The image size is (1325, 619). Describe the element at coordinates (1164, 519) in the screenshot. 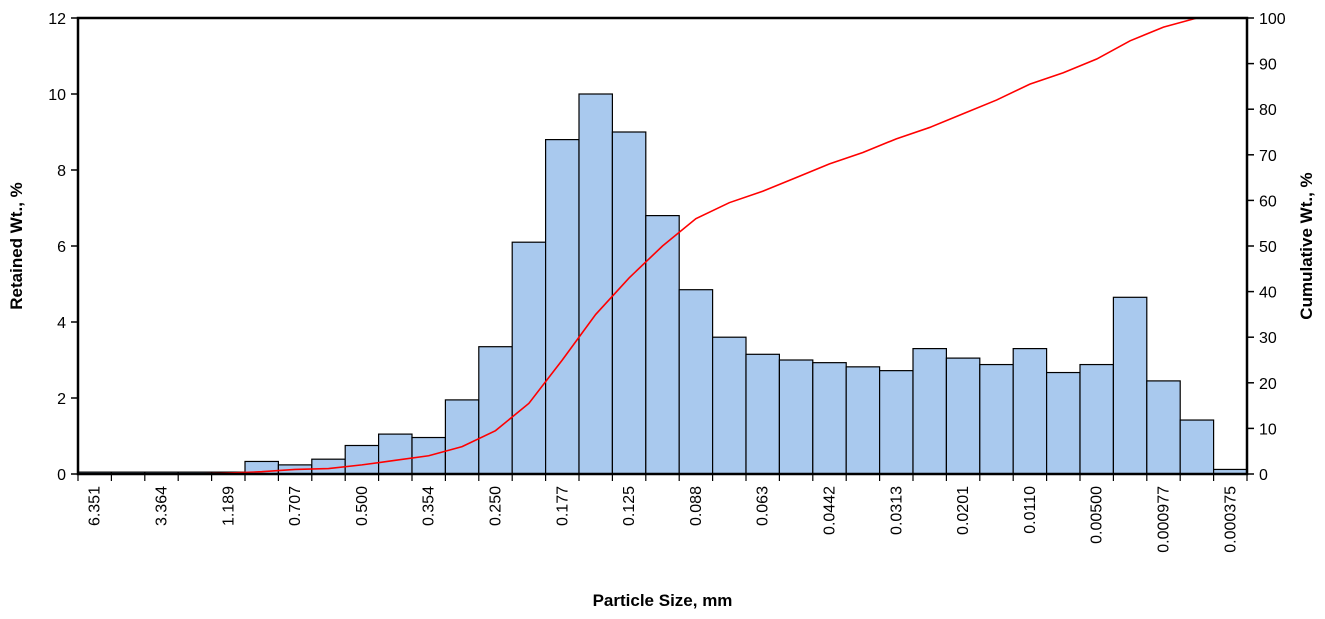

I see `x-tick-label: 0.000977` at that location.